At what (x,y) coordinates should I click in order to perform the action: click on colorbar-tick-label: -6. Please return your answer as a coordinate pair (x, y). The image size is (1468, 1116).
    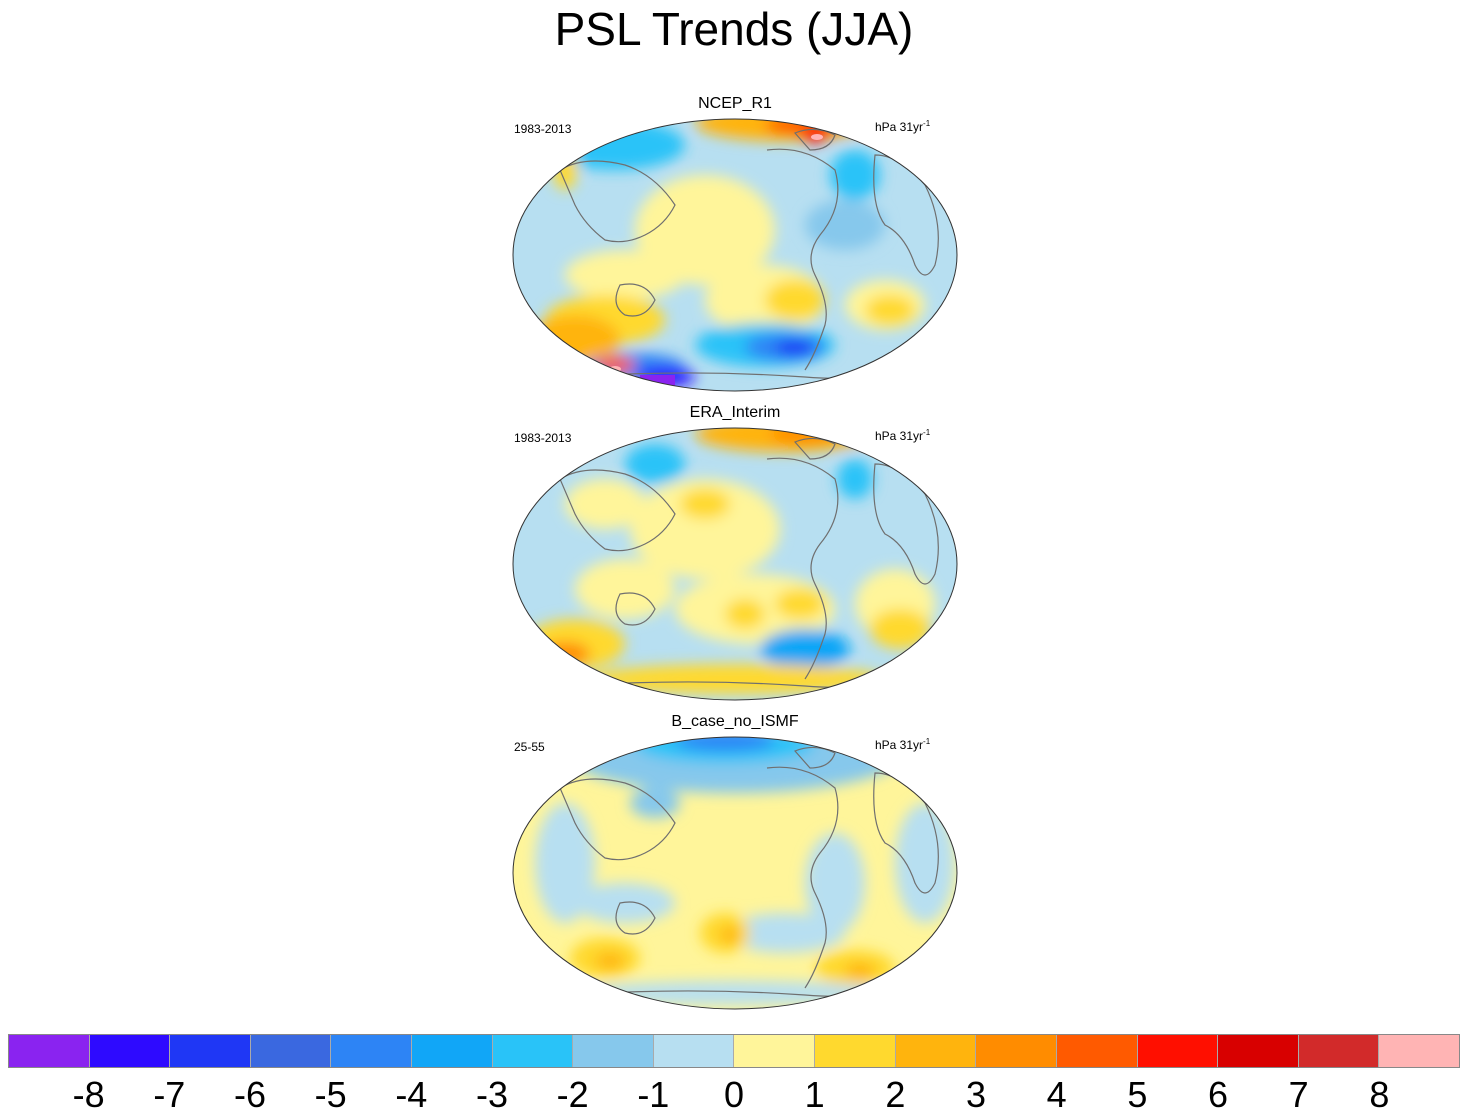
    Looking at the image, I should click on (249, 1094).